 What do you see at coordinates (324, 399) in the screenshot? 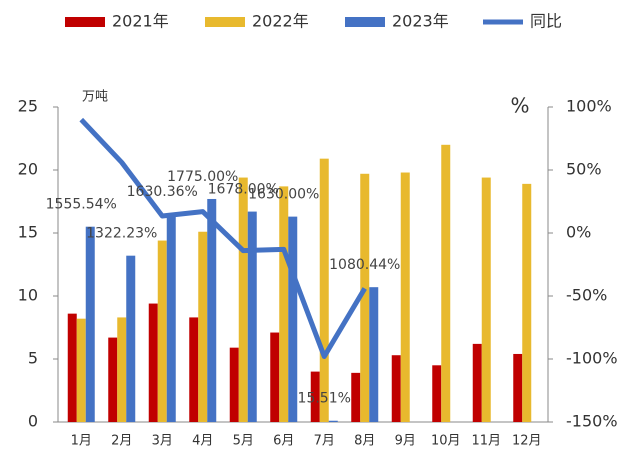
I see `annotation: 15.51%` at bounding box center [324, 399].